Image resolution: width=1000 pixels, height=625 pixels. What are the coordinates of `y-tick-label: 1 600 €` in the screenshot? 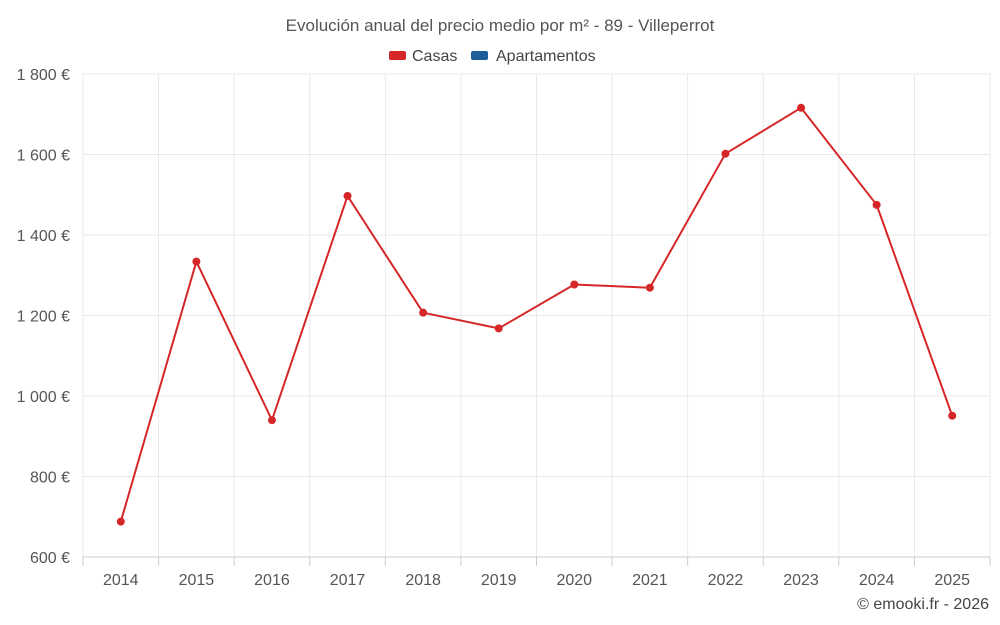 It's located at (43, 156).